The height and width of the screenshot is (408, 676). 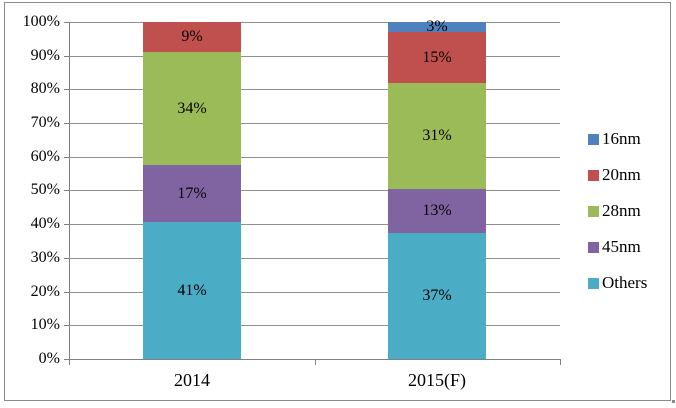 I want to click on bar-2015(F): 37% 13% 31% 15% 3%, so click(x=437, y=188).